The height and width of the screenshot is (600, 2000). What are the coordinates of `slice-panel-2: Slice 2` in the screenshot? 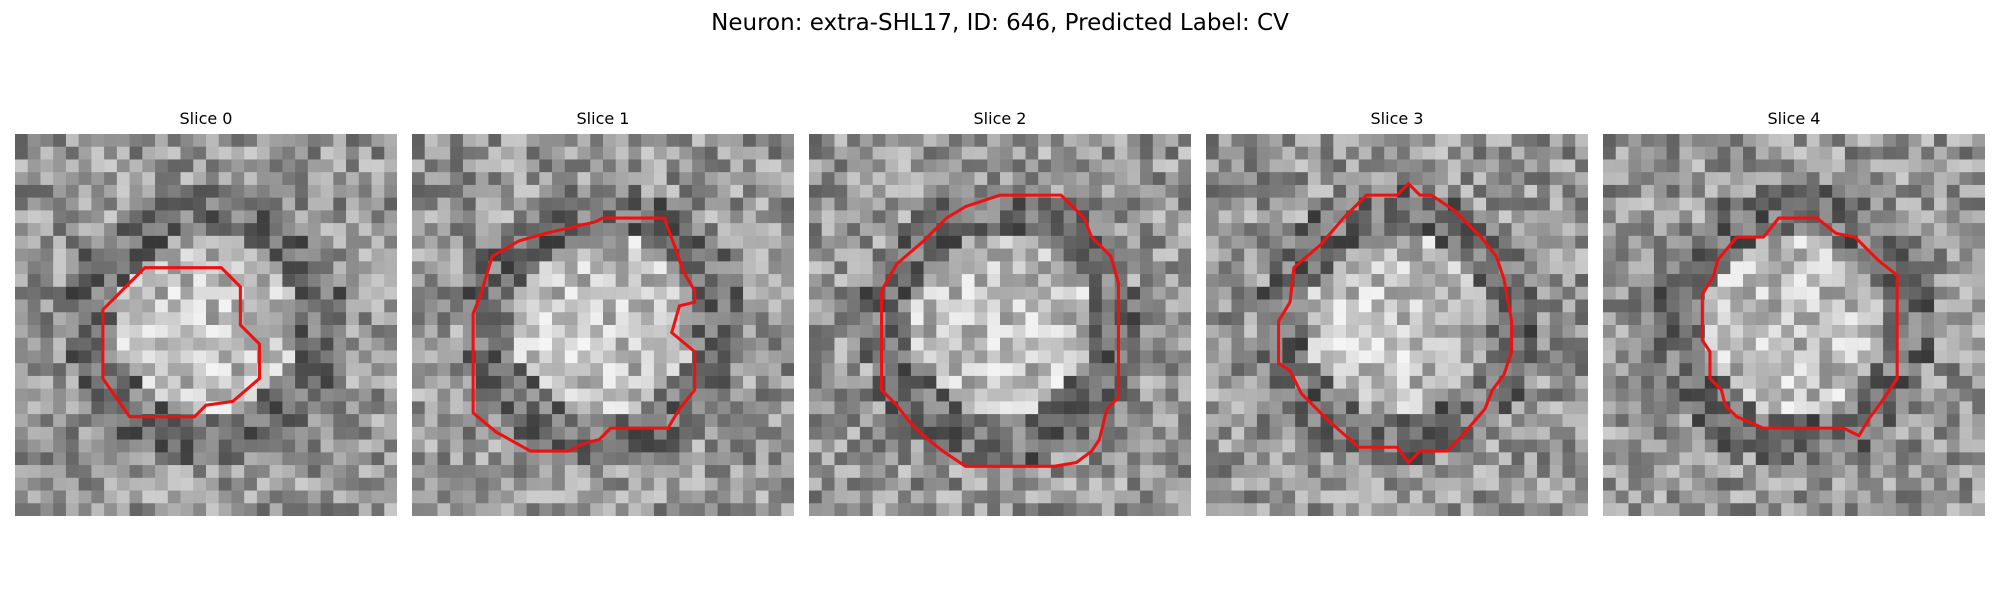 It's located at (1000, 312).